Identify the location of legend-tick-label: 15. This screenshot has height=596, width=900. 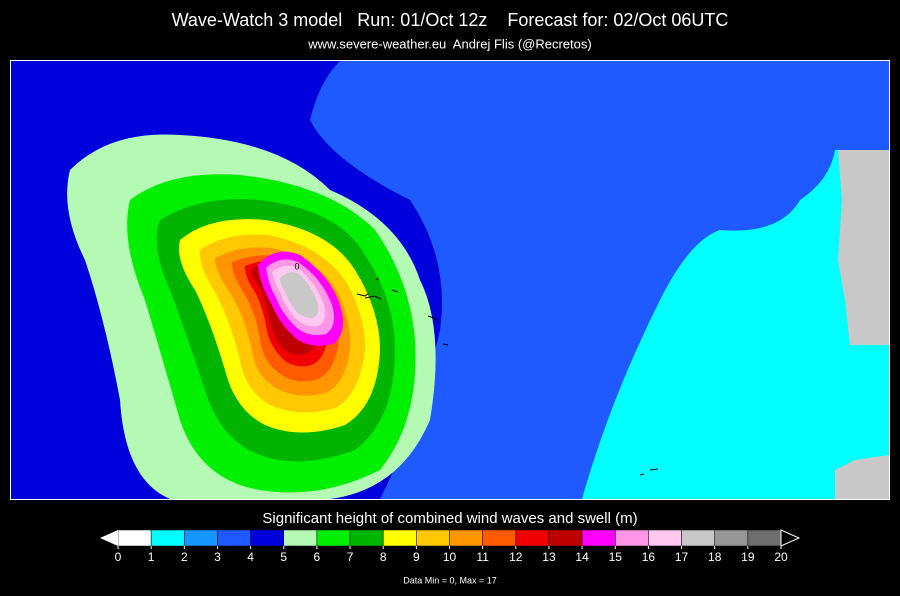
(616, 557).